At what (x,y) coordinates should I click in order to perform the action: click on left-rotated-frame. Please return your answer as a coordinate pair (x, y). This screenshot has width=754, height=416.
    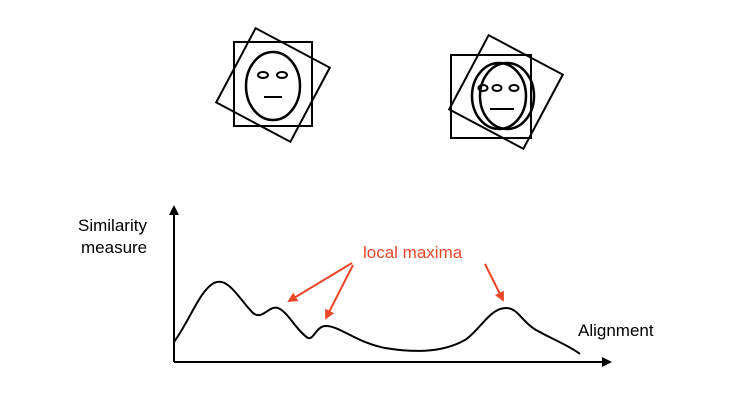
    Looking at the image, I should click on (273, 85).